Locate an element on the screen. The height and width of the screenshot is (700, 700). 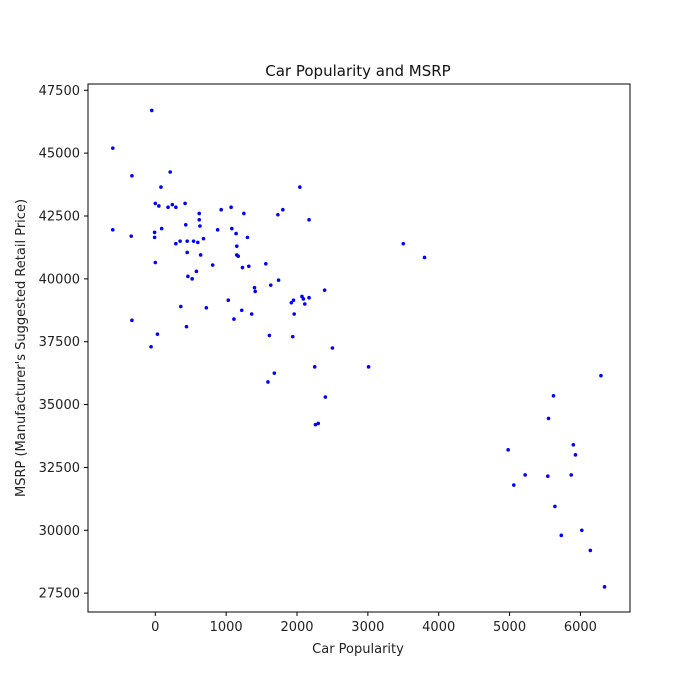
x-tick-label: 3000 is located at coordinates (367, 627).